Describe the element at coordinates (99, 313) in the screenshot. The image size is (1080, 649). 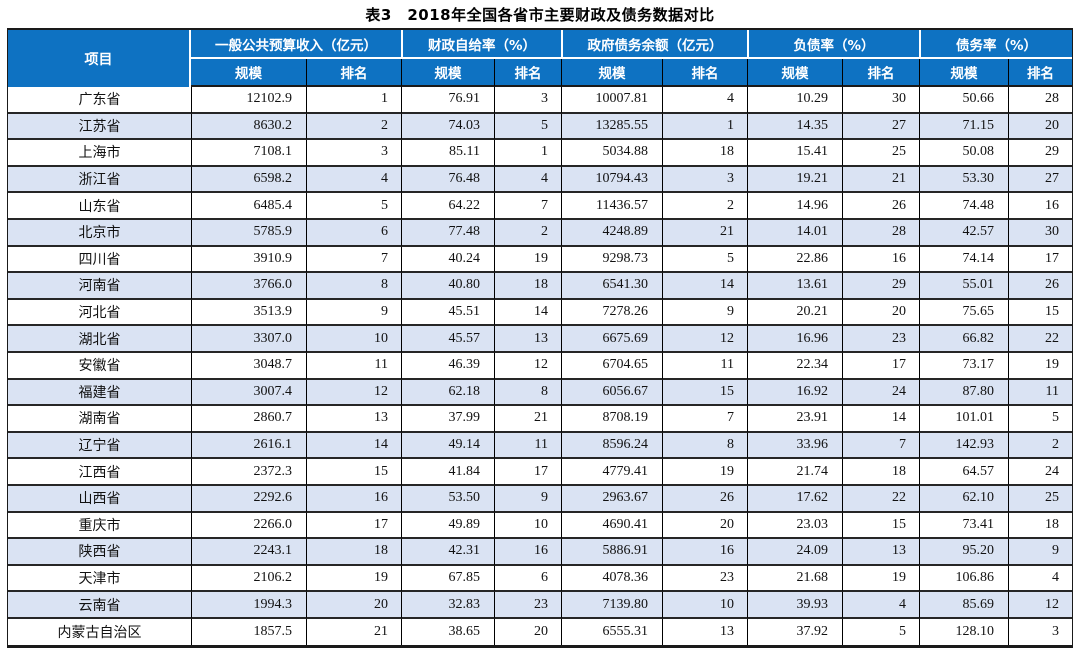
I see `province-cell: 河北省` at that location.